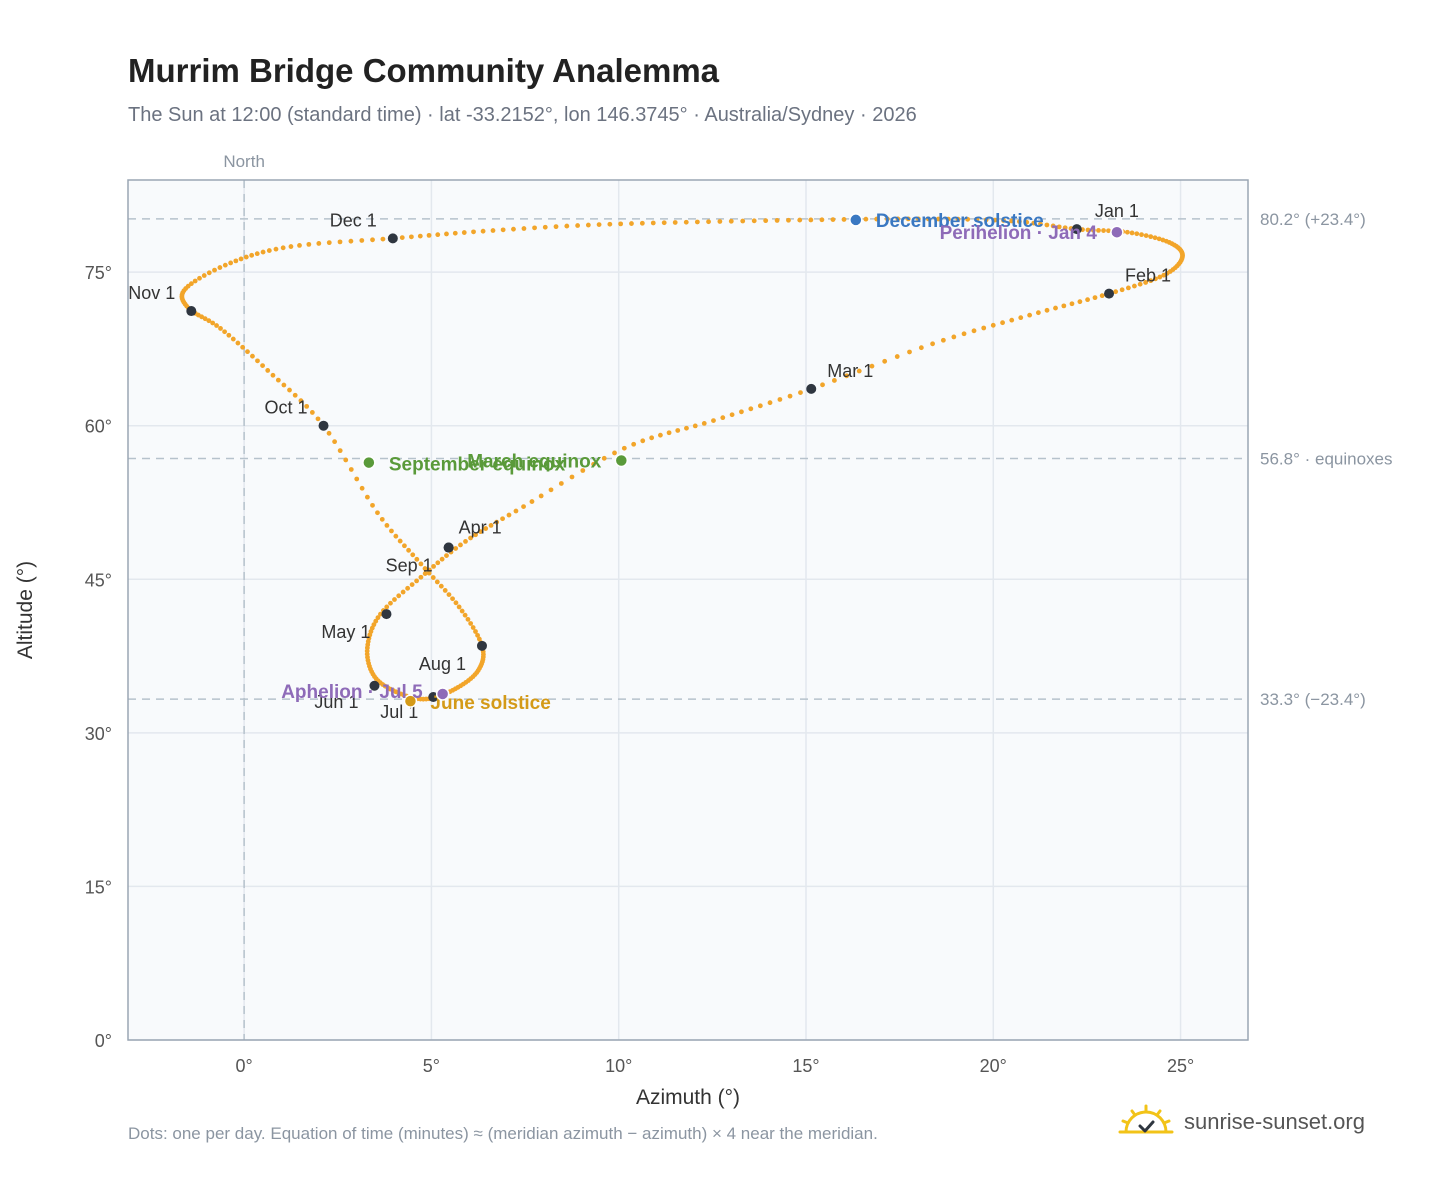 The width and height of the screenshot is (1448, 1188). I want to click on y-tick-label: 75°, so click(98, 273).